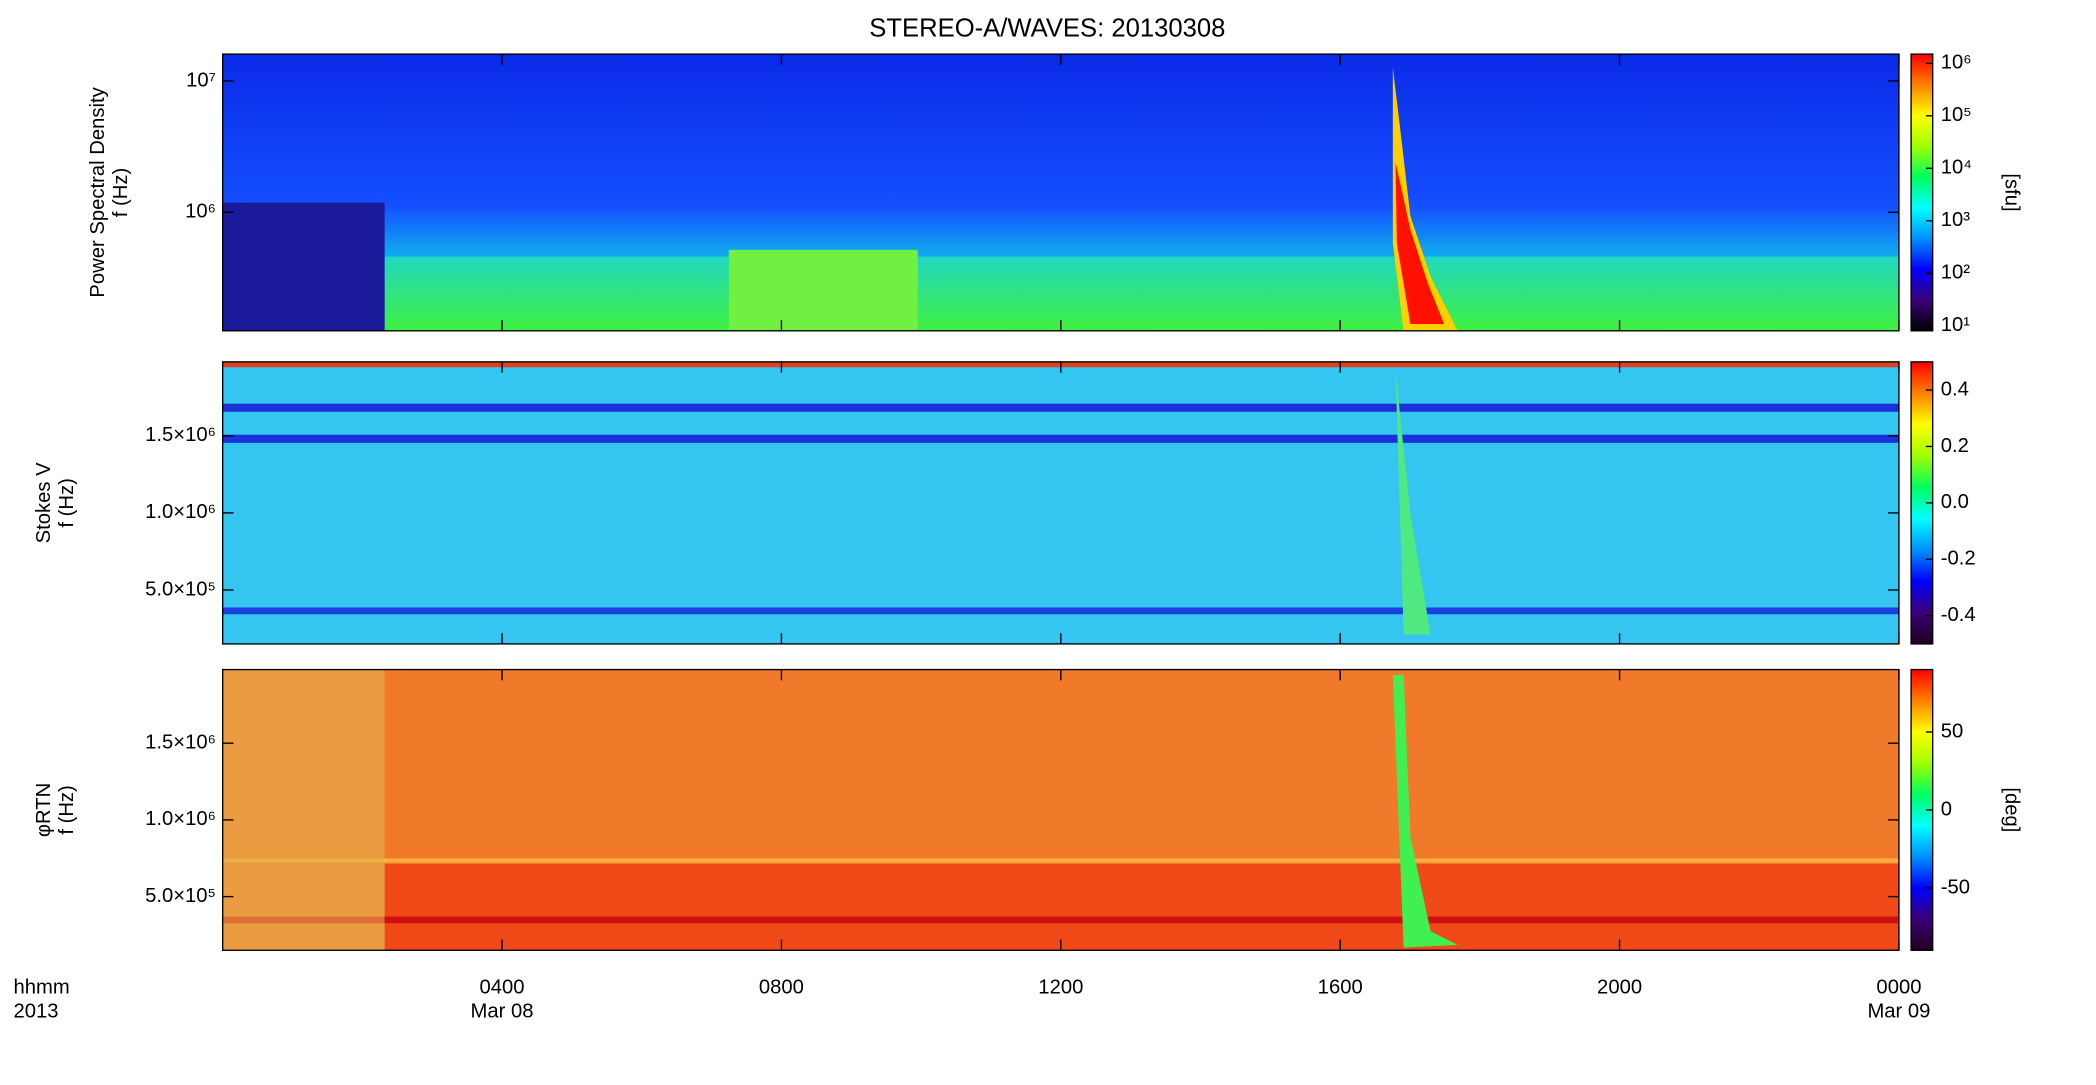  What do you see at coordinates (1955, 446) in the screenshot?
I see `colorbar-tick-label: 0.2` at bounding box center [1955, 446].